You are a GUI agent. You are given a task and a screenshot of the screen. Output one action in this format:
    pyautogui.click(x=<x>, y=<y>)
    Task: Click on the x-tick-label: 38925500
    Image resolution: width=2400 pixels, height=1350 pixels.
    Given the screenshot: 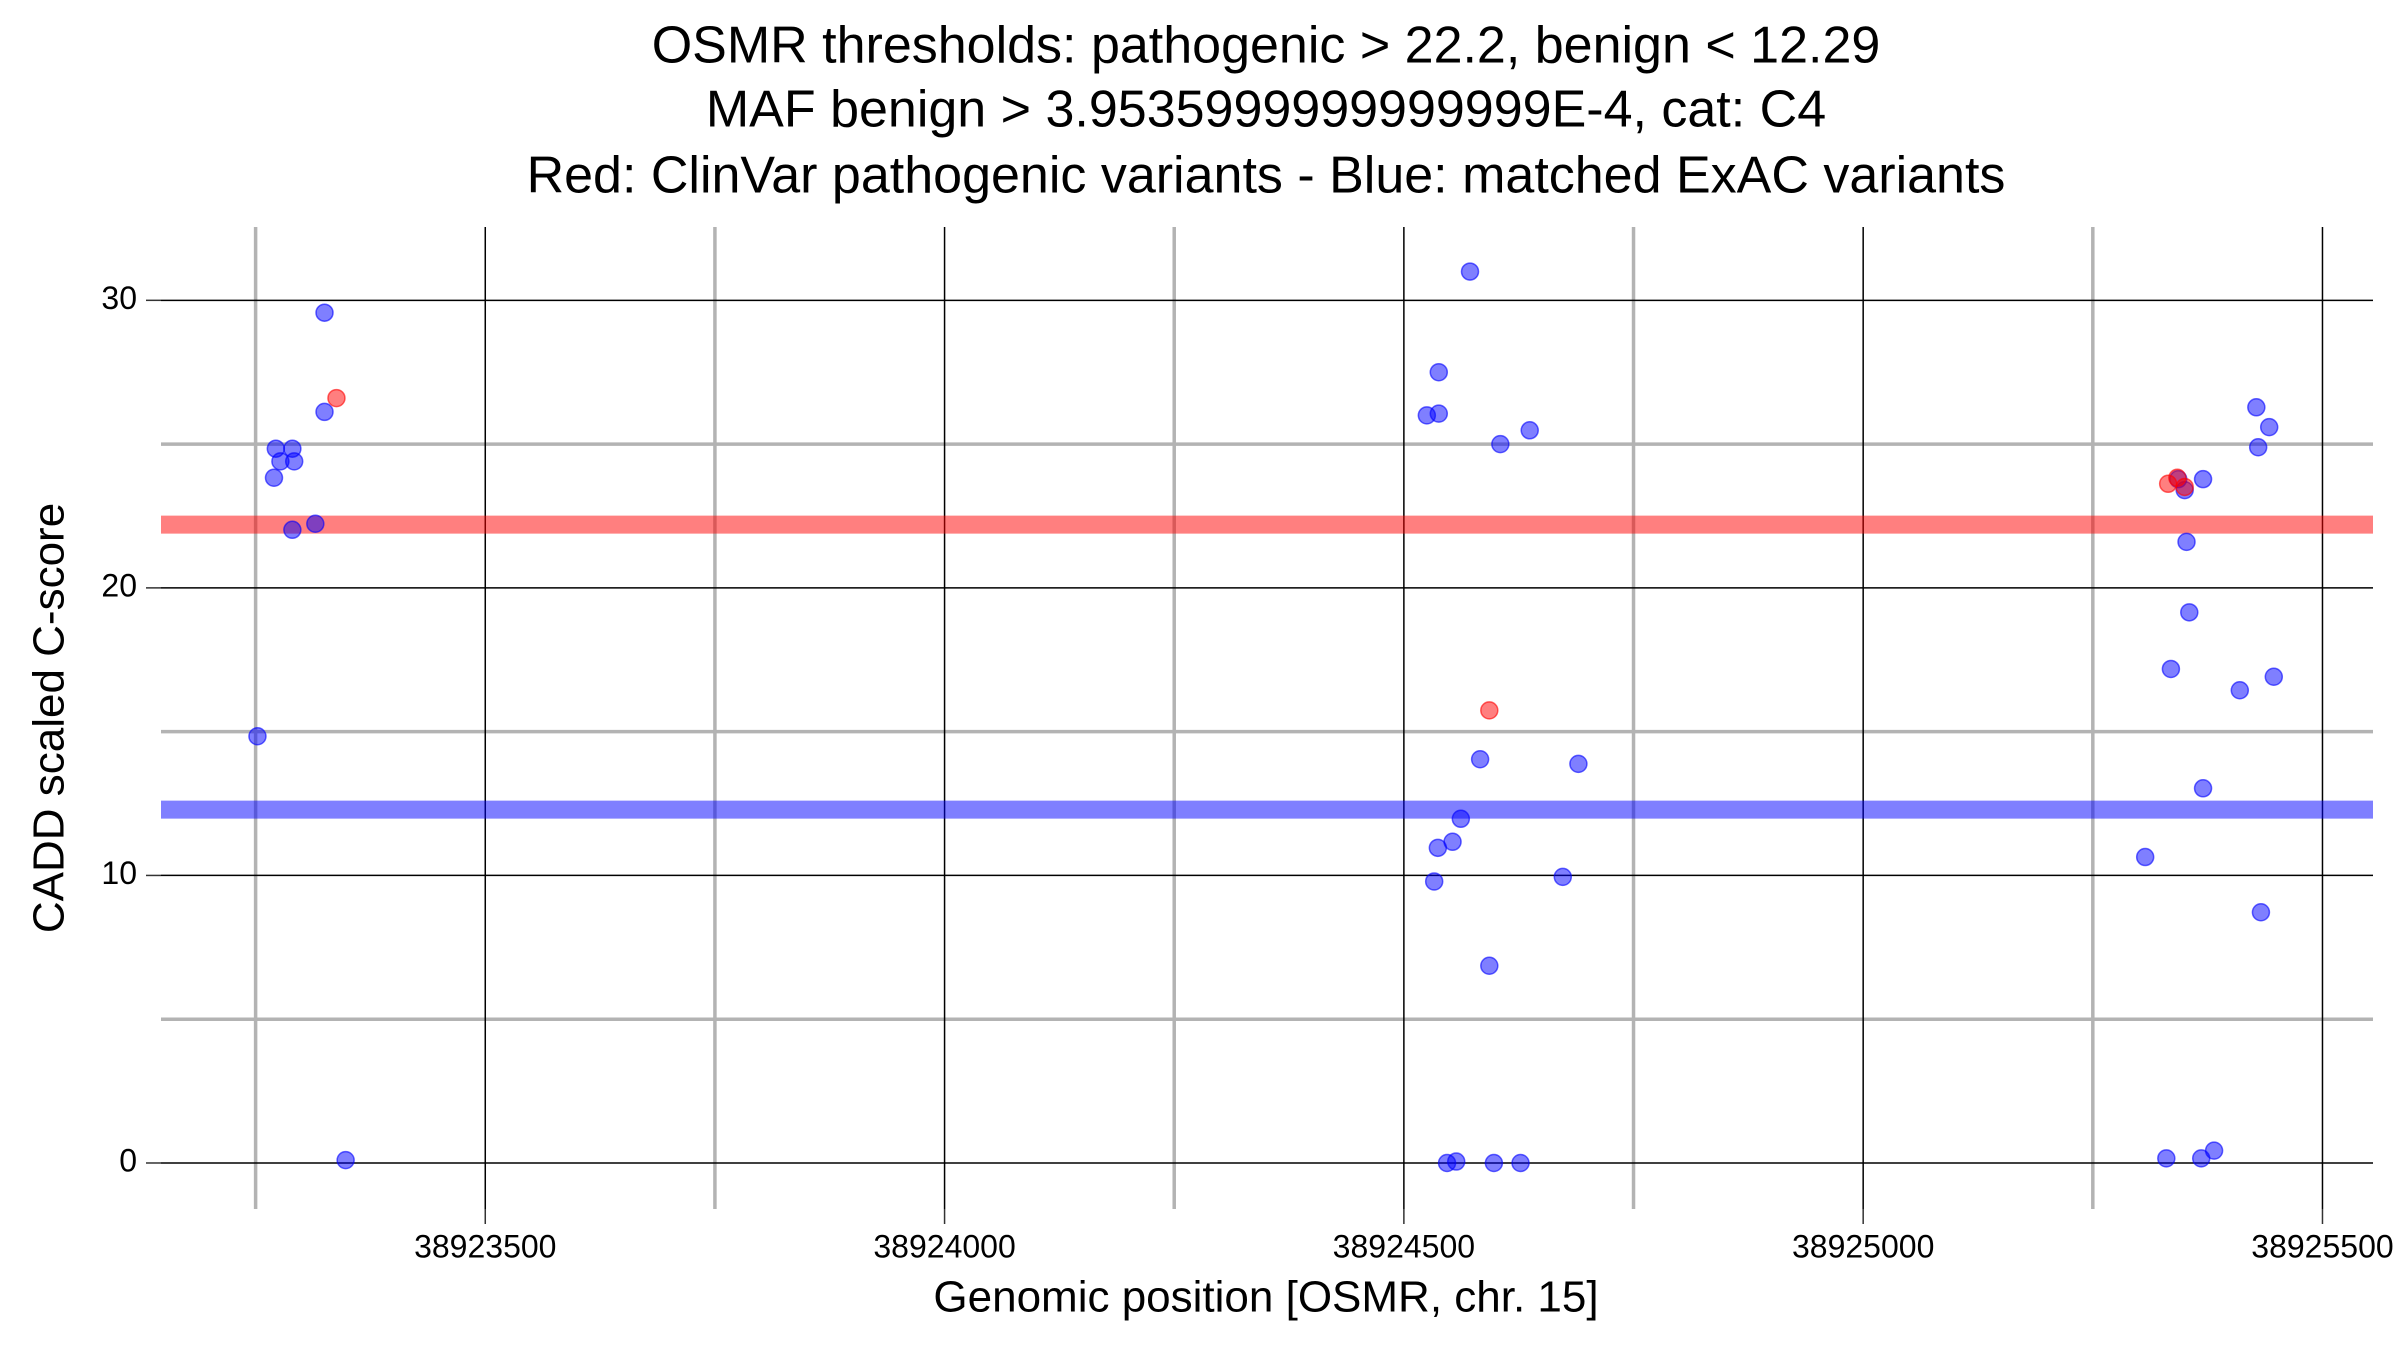 What is the action you would take?
    pyautogui.click(x=2322, y=1246)
    